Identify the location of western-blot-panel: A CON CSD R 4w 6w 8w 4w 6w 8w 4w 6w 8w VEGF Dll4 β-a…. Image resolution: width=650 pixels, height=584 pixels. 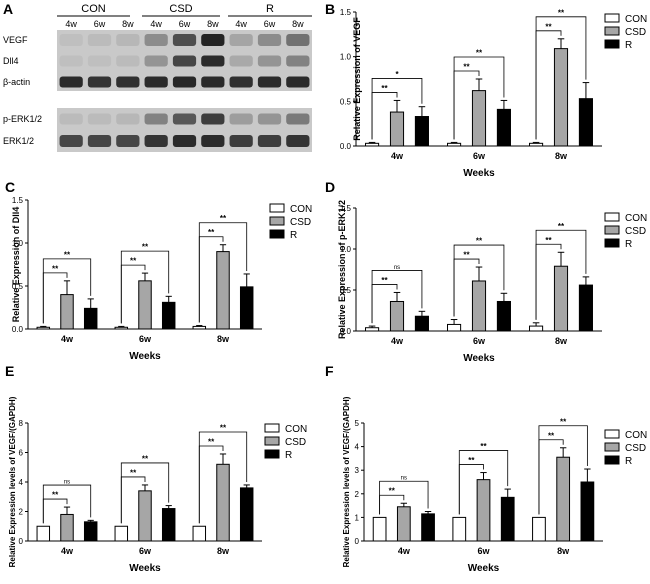
(157, 76).